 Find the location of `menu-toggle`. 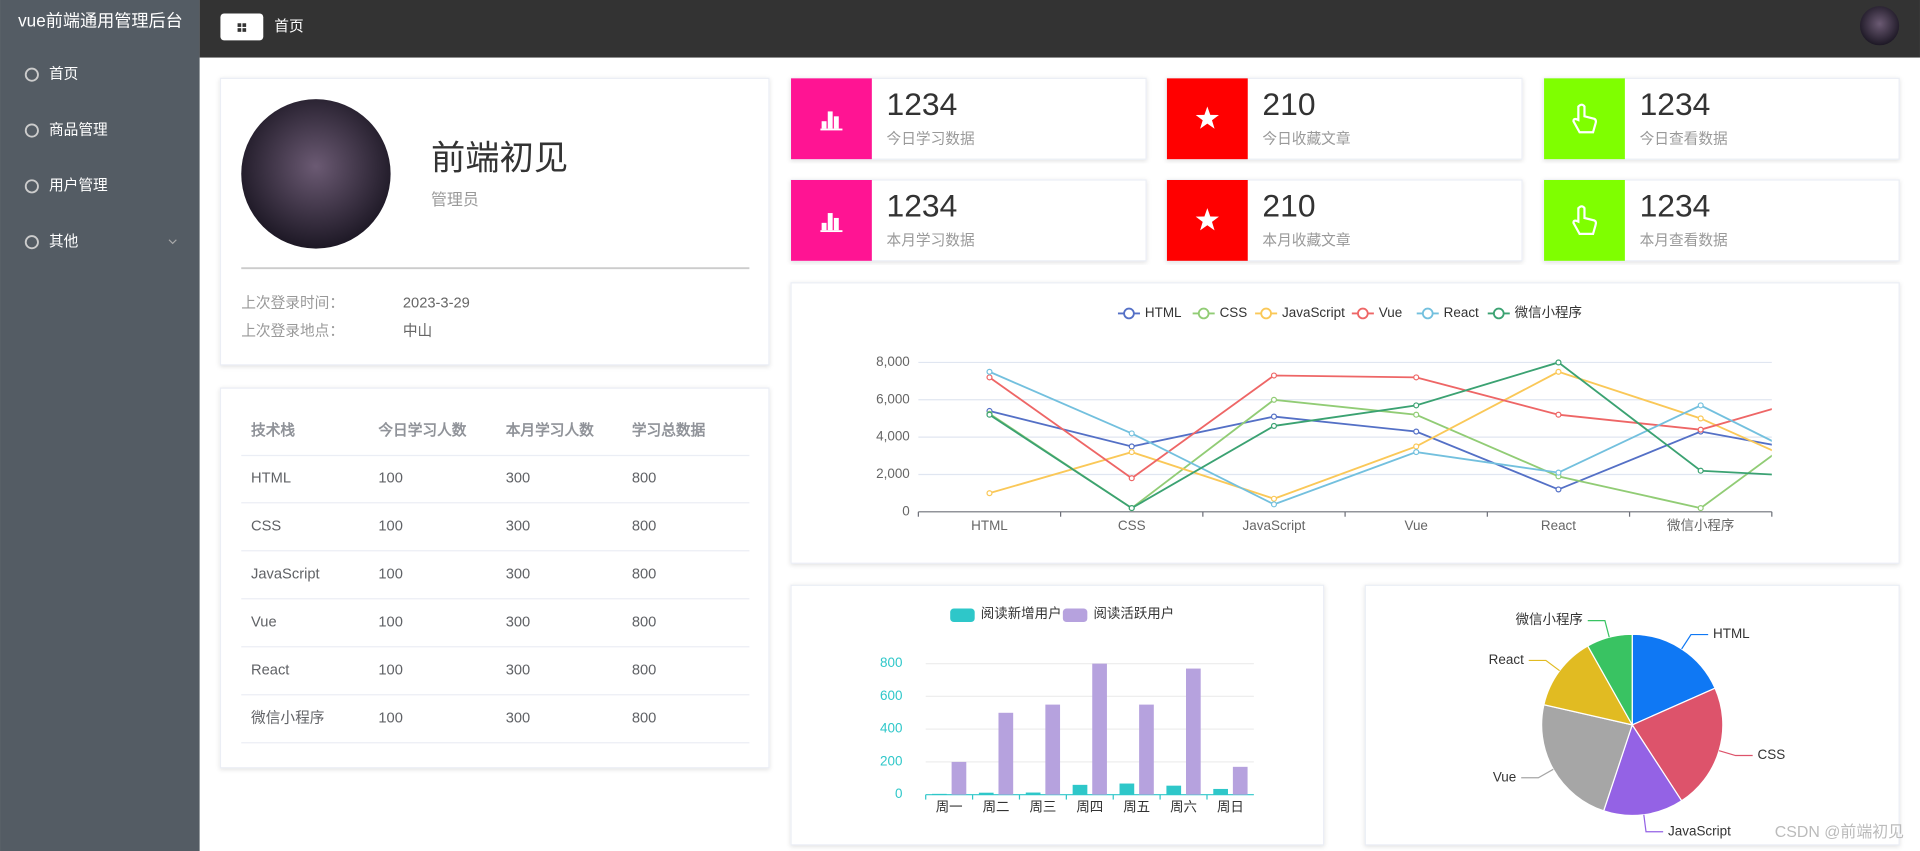

menu-toggle is located at coordinates (242, 27).